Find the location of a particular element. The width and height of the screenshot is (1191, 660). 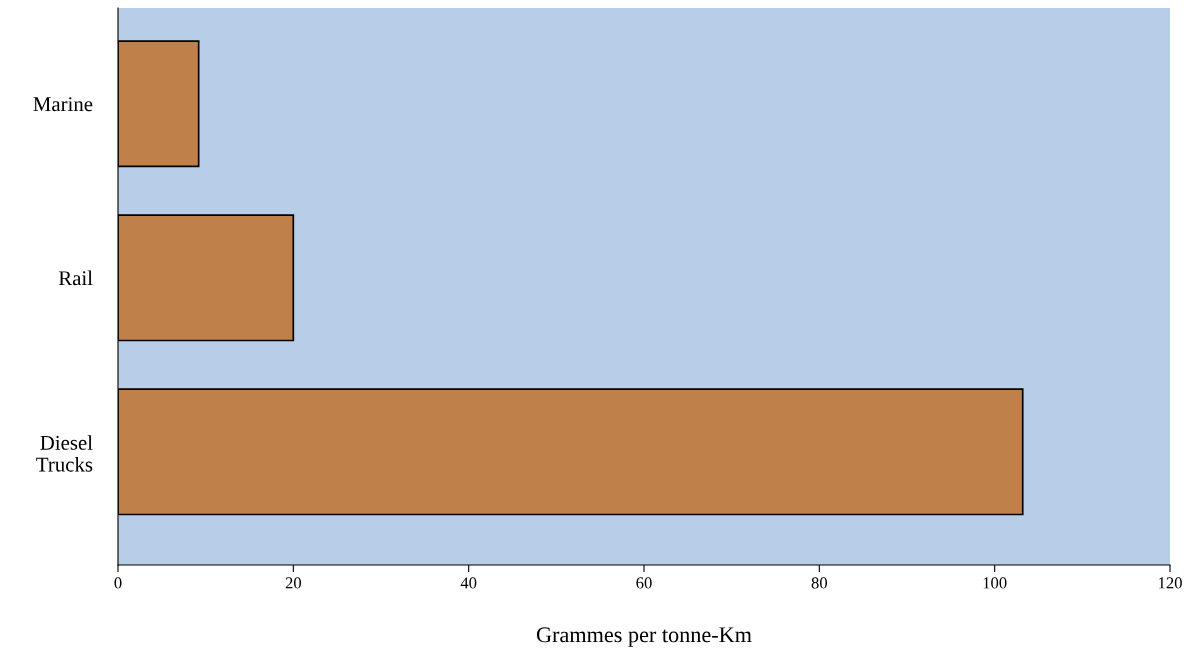

y-tick-label: Diesel Trucks is located at coordinates (64, 453).